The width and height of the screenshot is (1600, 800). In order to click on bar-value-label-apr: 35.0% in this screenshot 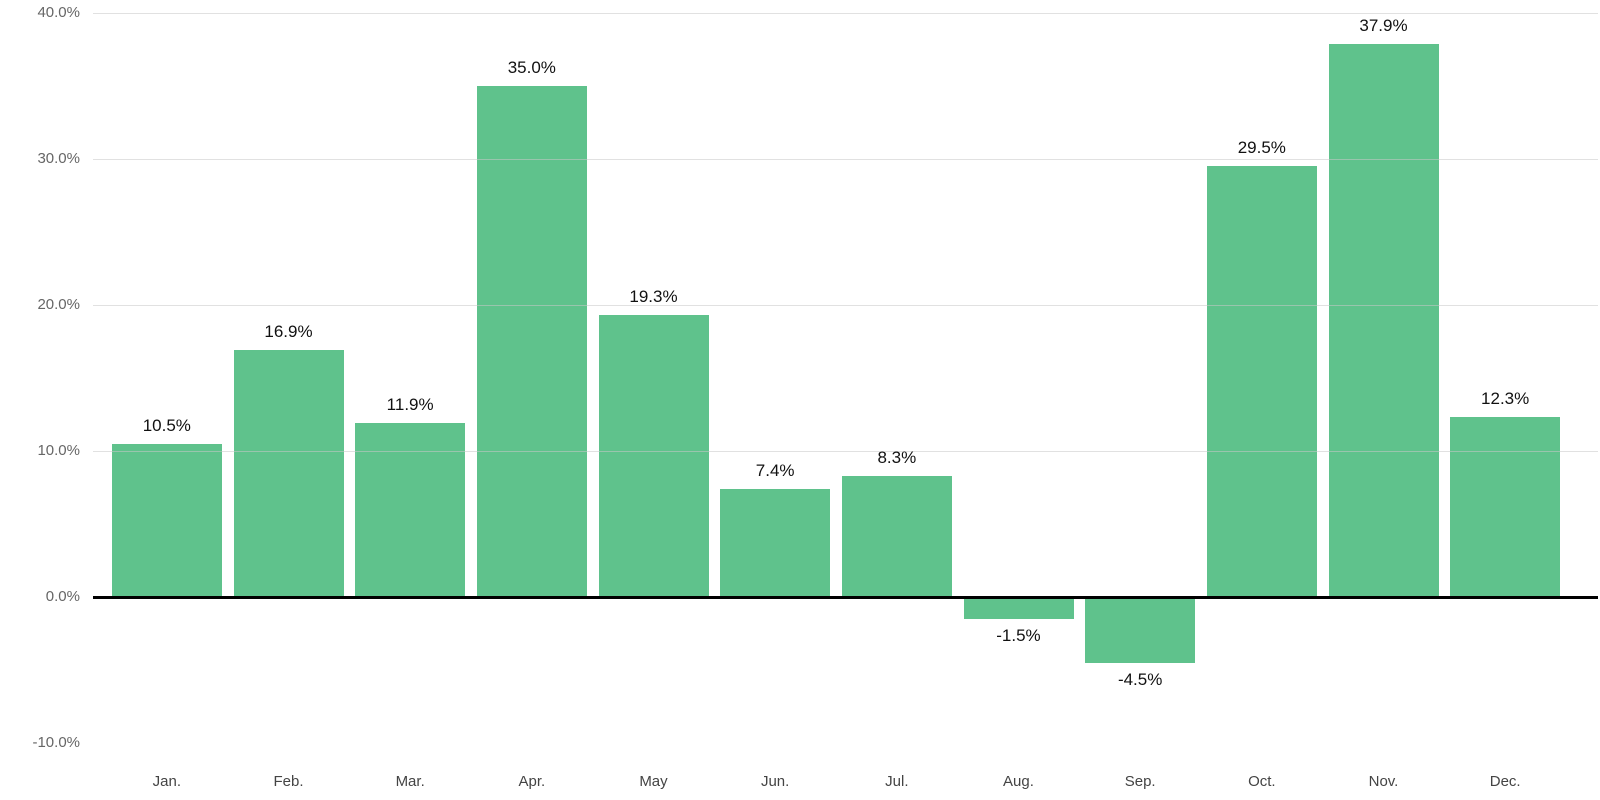, I will do `click(531, 67)`.